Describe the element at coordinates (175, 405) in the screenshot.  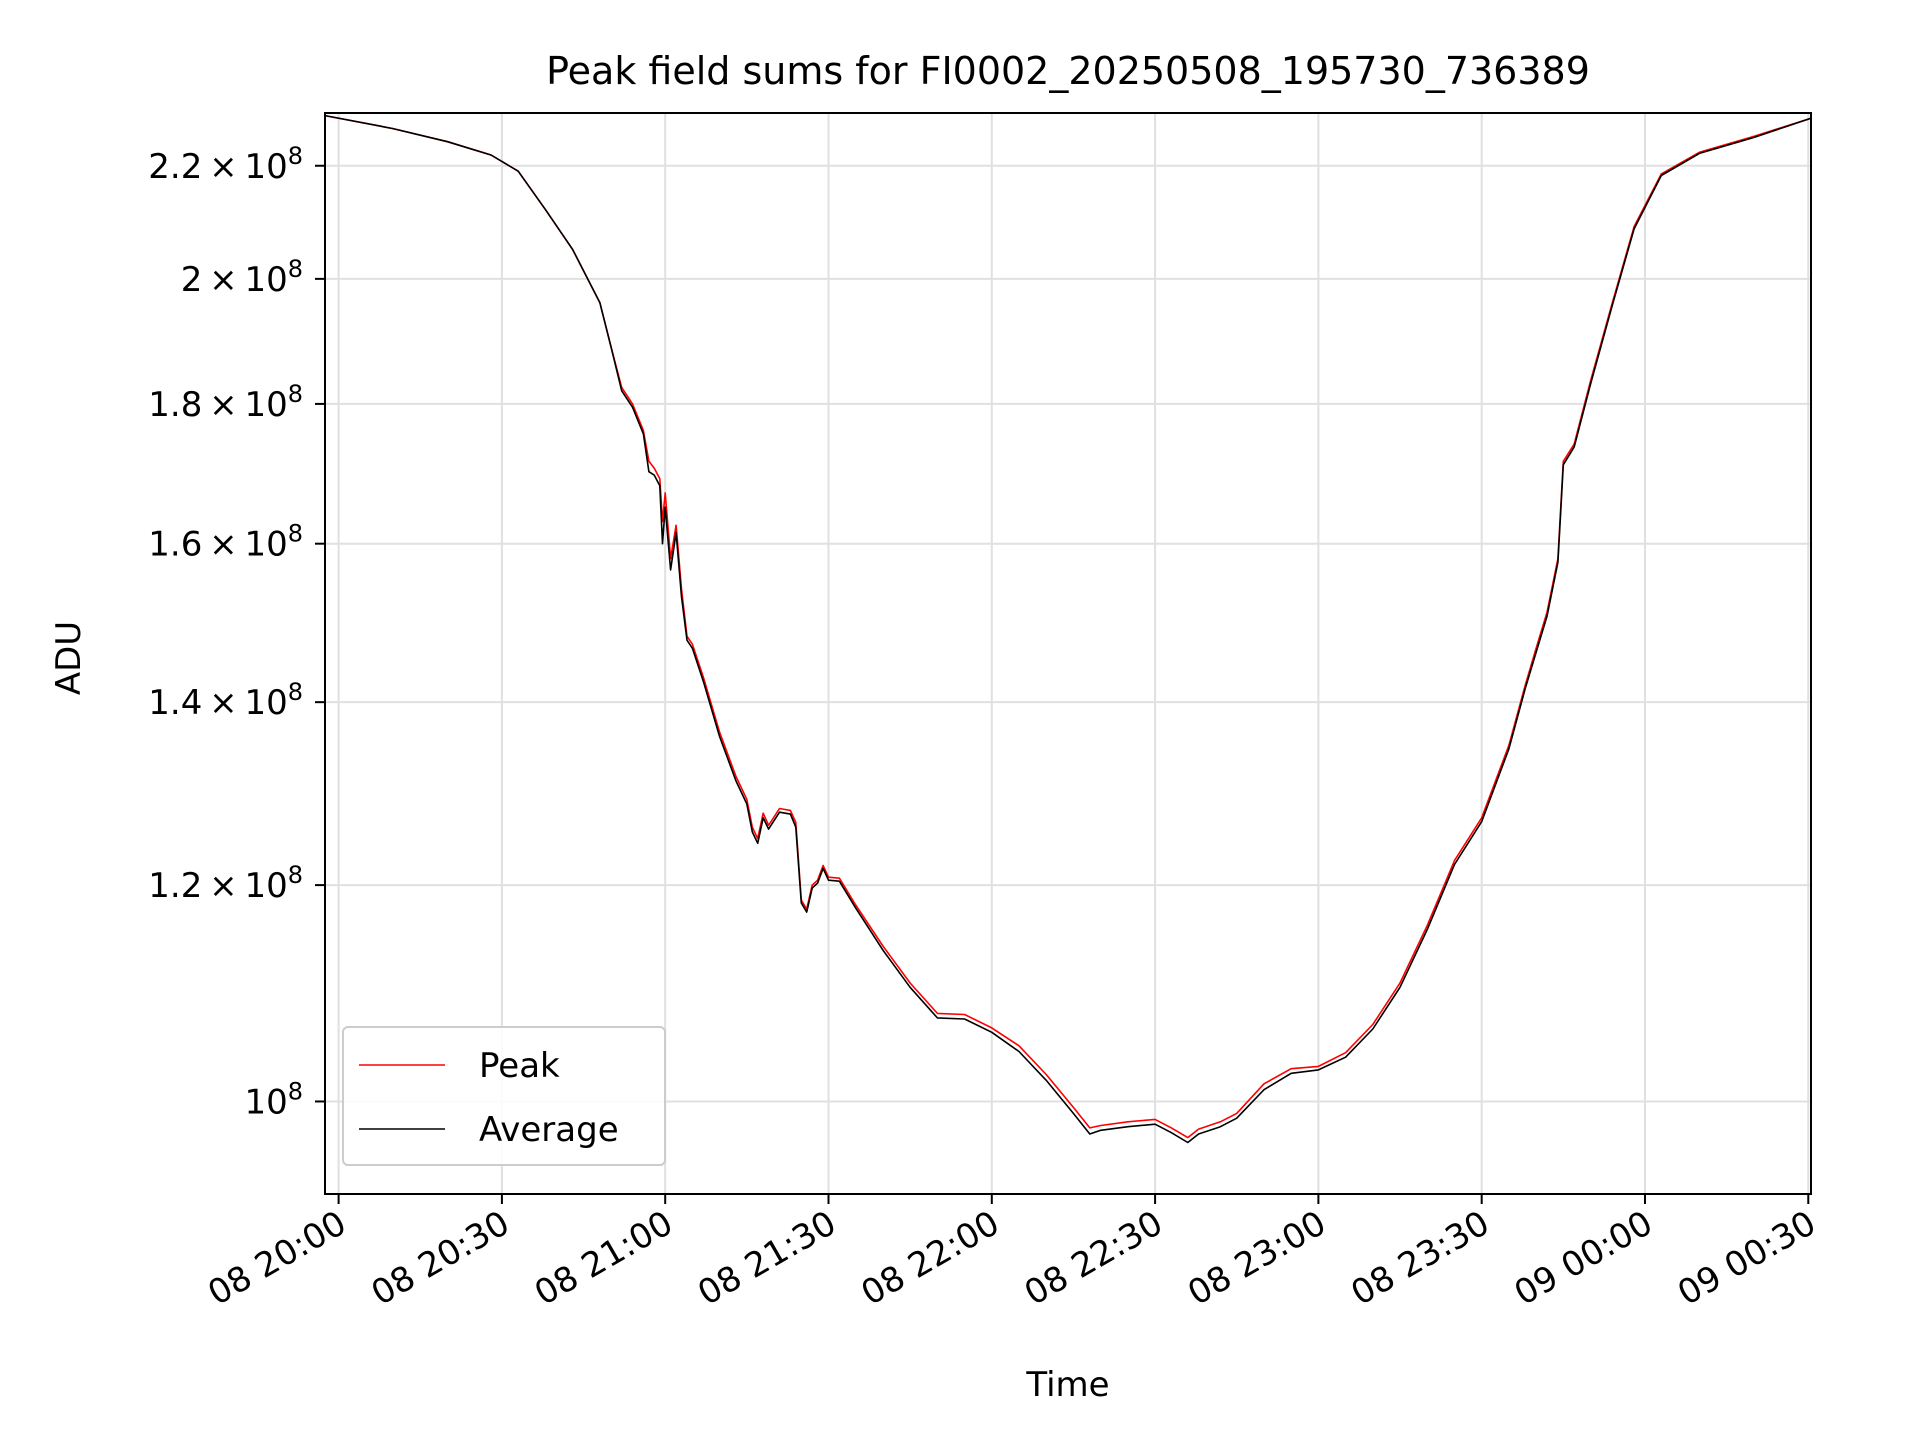
I see `y-tick-mantissa: 1.8` at that location.